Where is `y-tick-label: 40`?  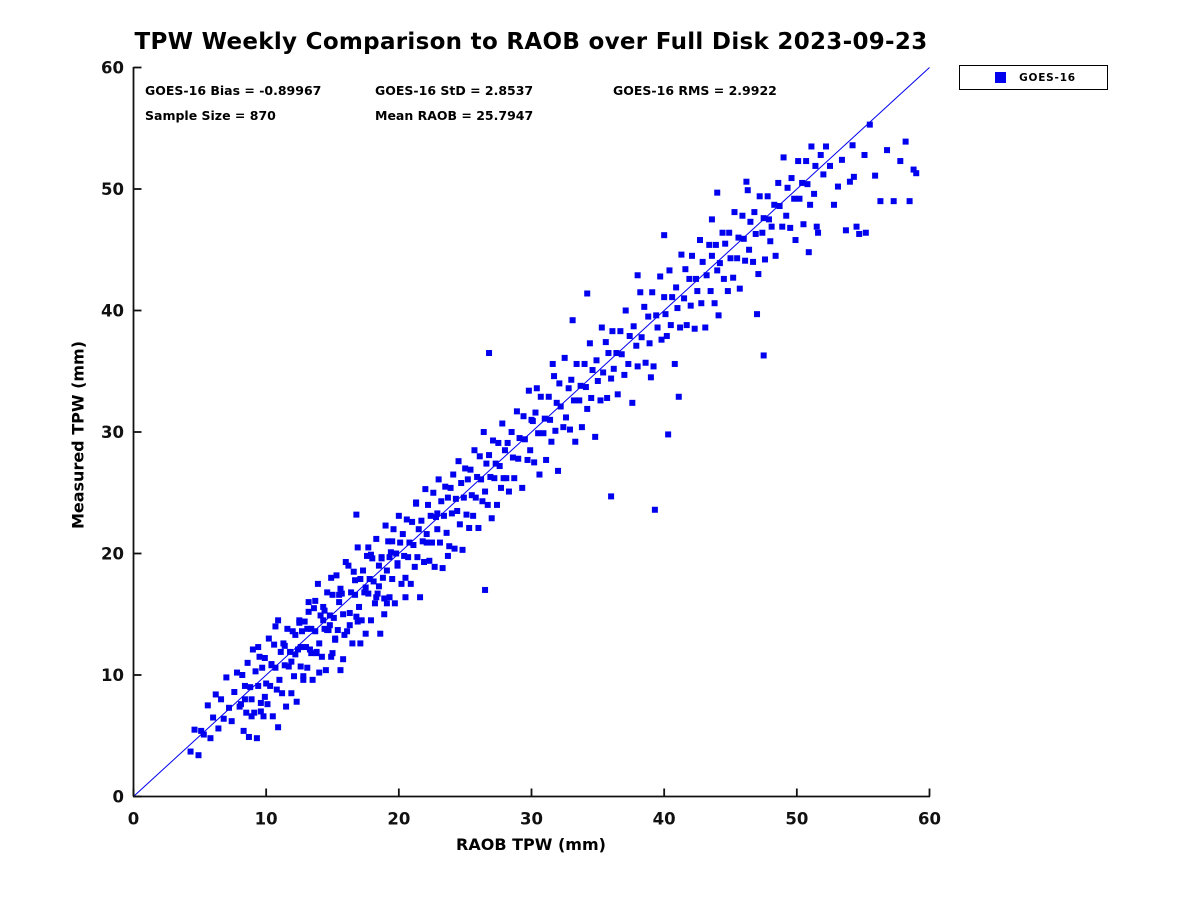
y-tick-label: 40 is located at coordinates (112, 311).